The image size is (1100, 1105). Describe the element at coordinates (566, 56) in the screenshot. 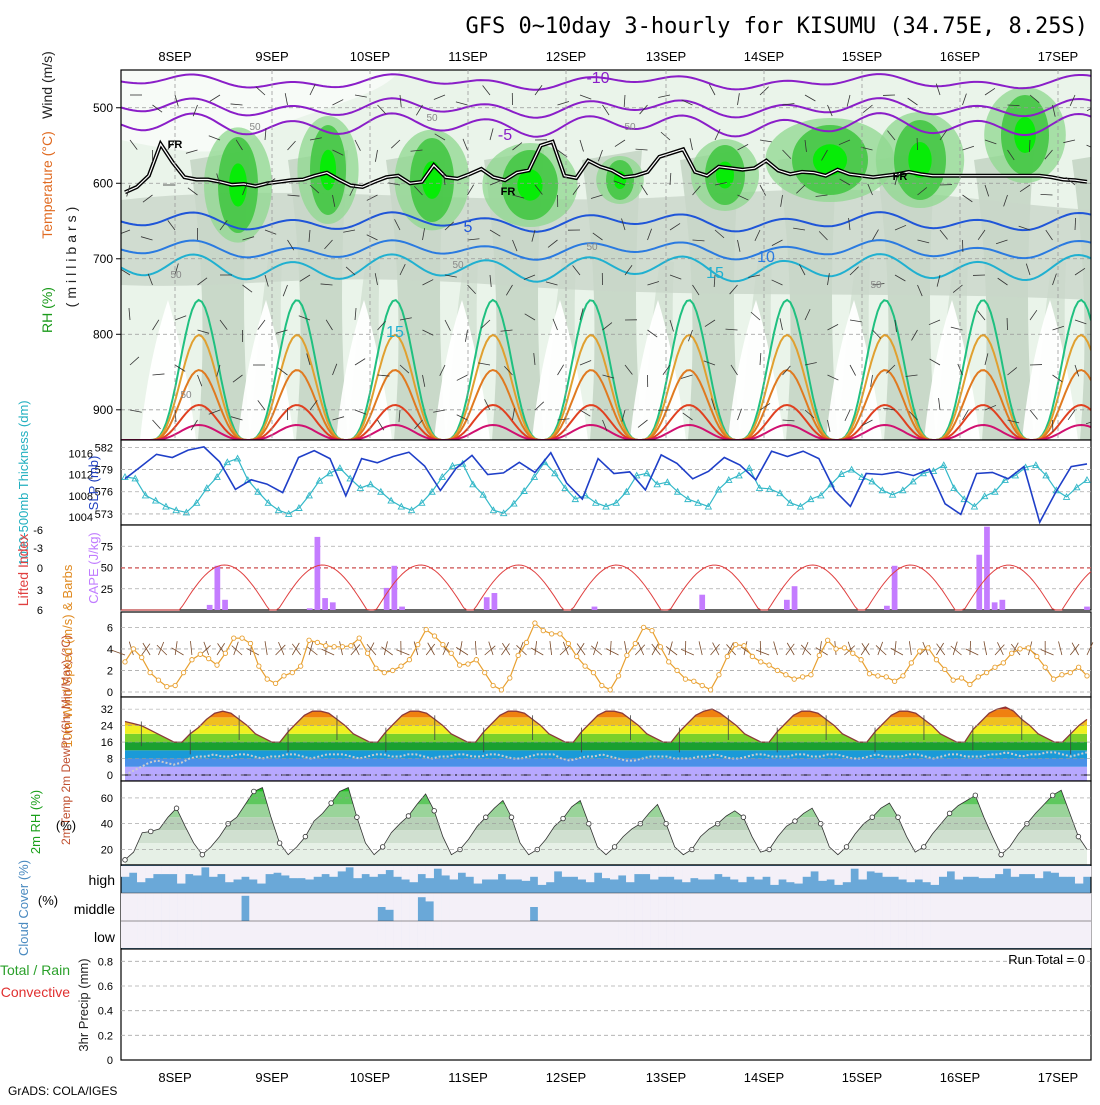

I see `day-label-top: 12SEP` at that location.